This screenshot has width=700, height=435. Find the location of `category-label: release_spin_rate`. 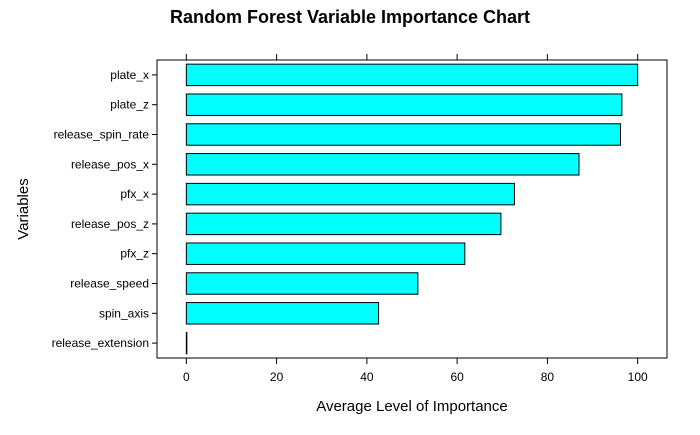

category-label: release_spin_rate is located at coordinates (102, 135).